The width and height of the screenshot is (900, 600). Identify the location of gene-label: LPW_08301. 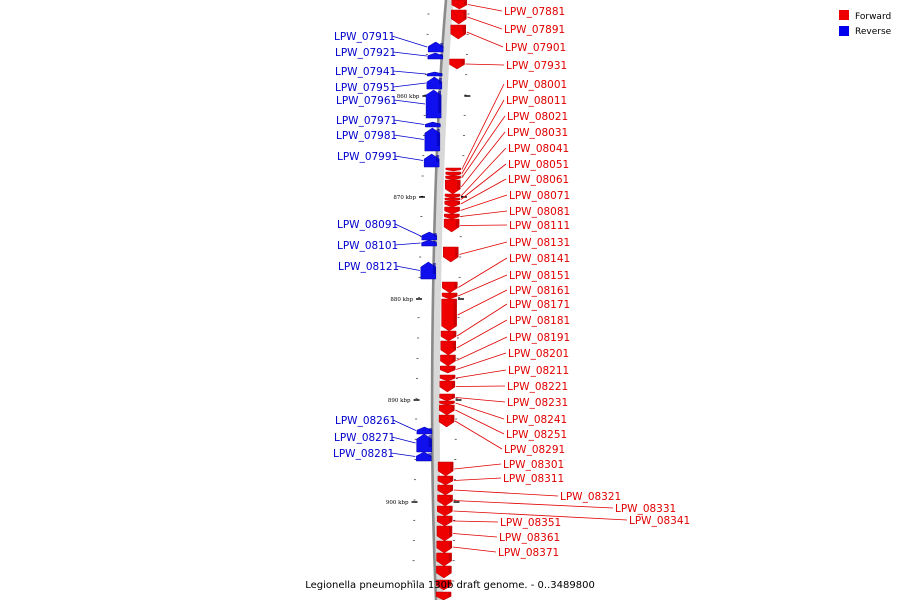
(533, 465).